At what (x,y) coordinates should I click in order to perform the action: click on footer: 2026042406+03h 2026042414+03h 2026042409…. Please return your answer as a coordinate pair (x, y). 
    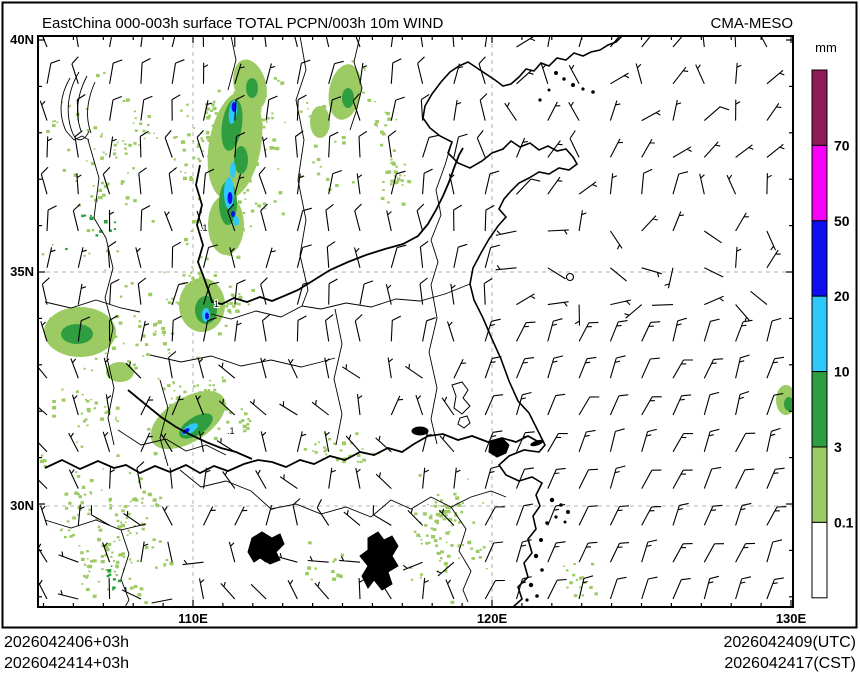
    Looking at the image, I should click on (430, 653).